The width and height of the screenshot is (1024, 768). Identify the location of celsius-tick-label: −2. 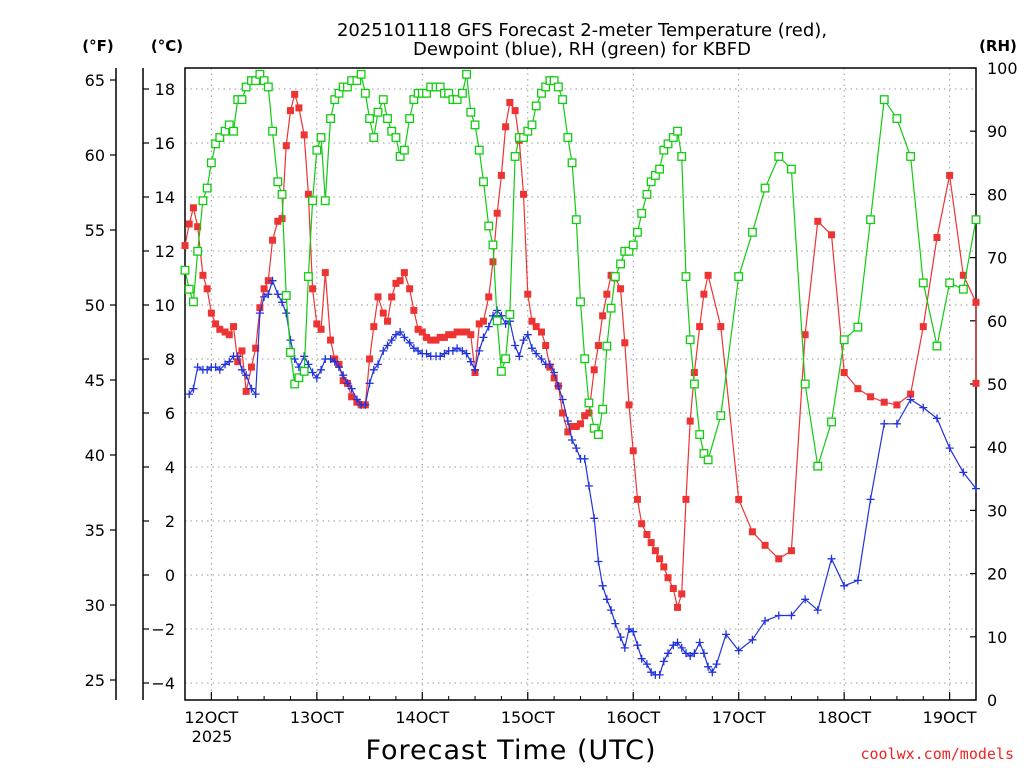
(163, 629).